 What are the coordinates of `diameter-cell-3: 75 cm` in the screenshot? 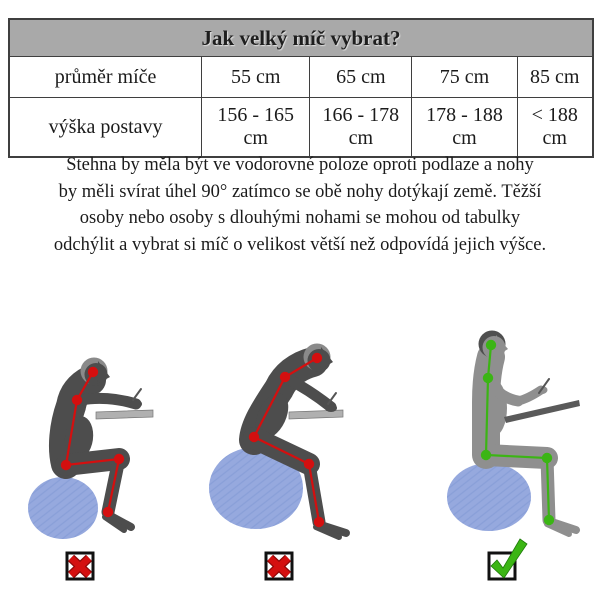 It's located at (464, 77).